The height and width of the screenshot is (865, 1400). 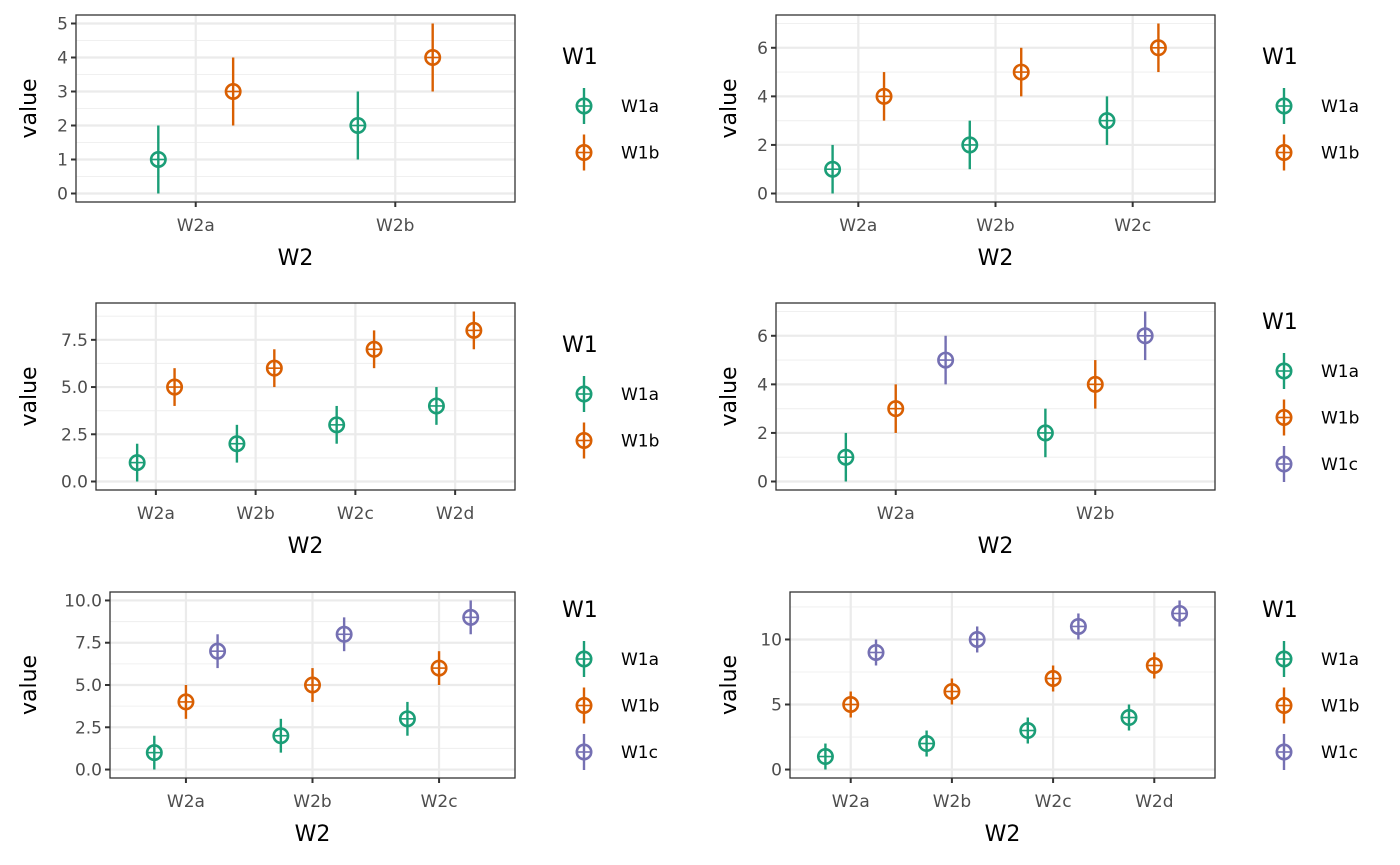 I want to click on legend-label: W1c, so click(x=1339, y=465).